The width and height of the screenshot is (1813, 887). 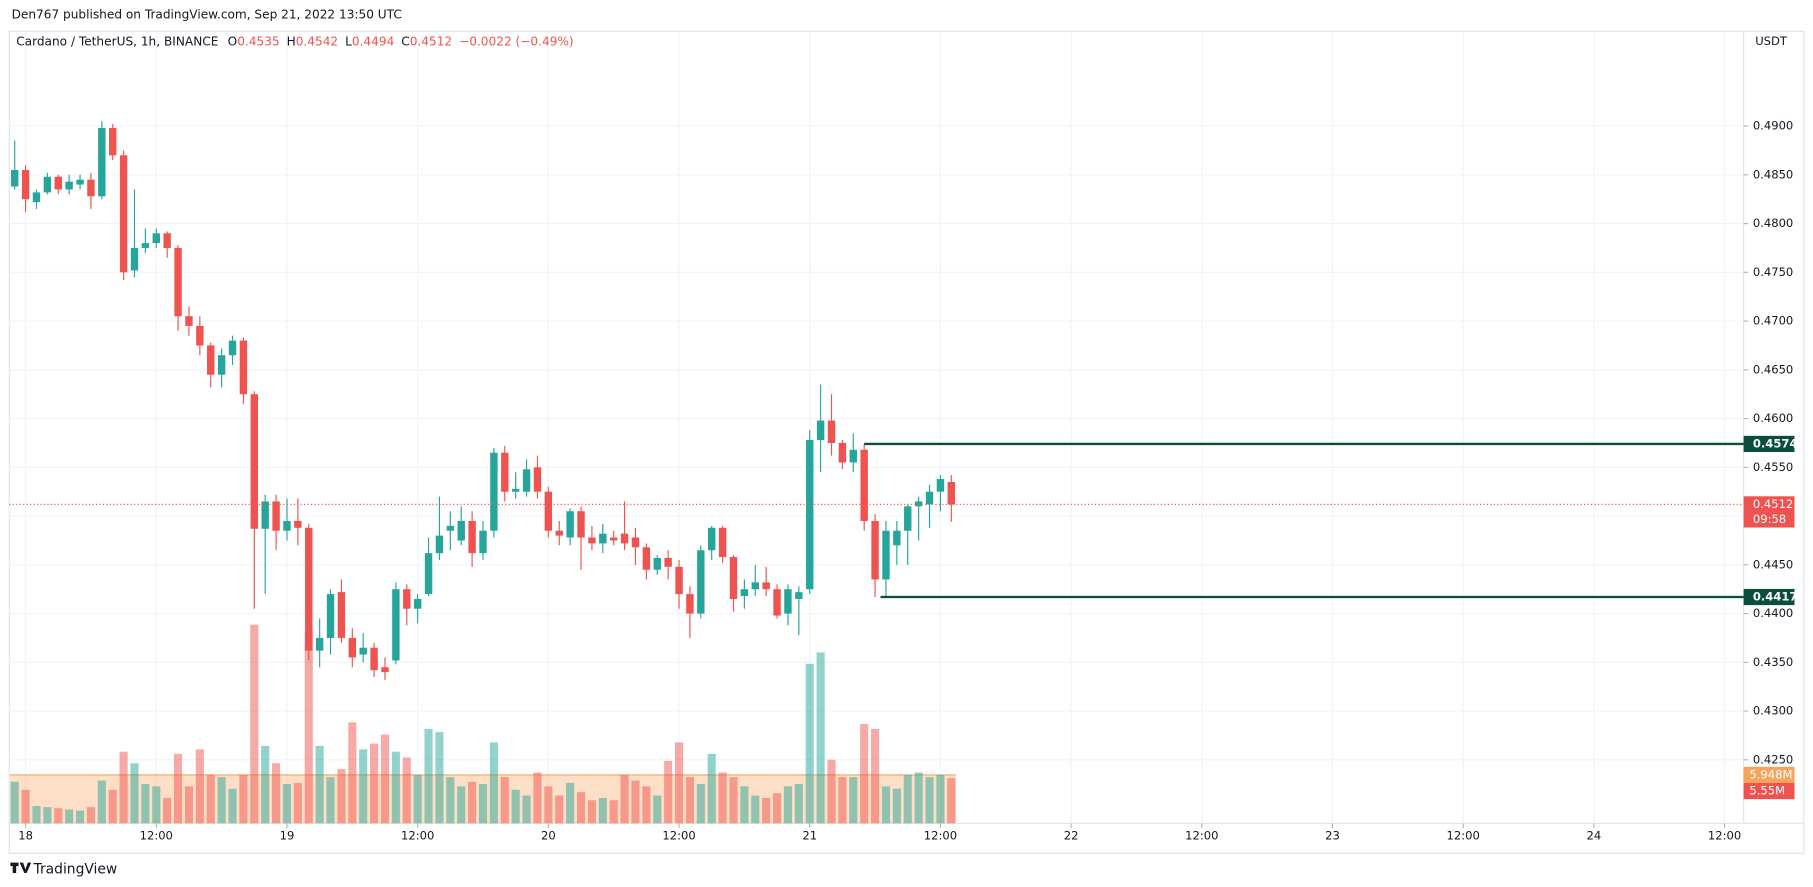 I want to click on level-box, so click(x=1769, y=444).